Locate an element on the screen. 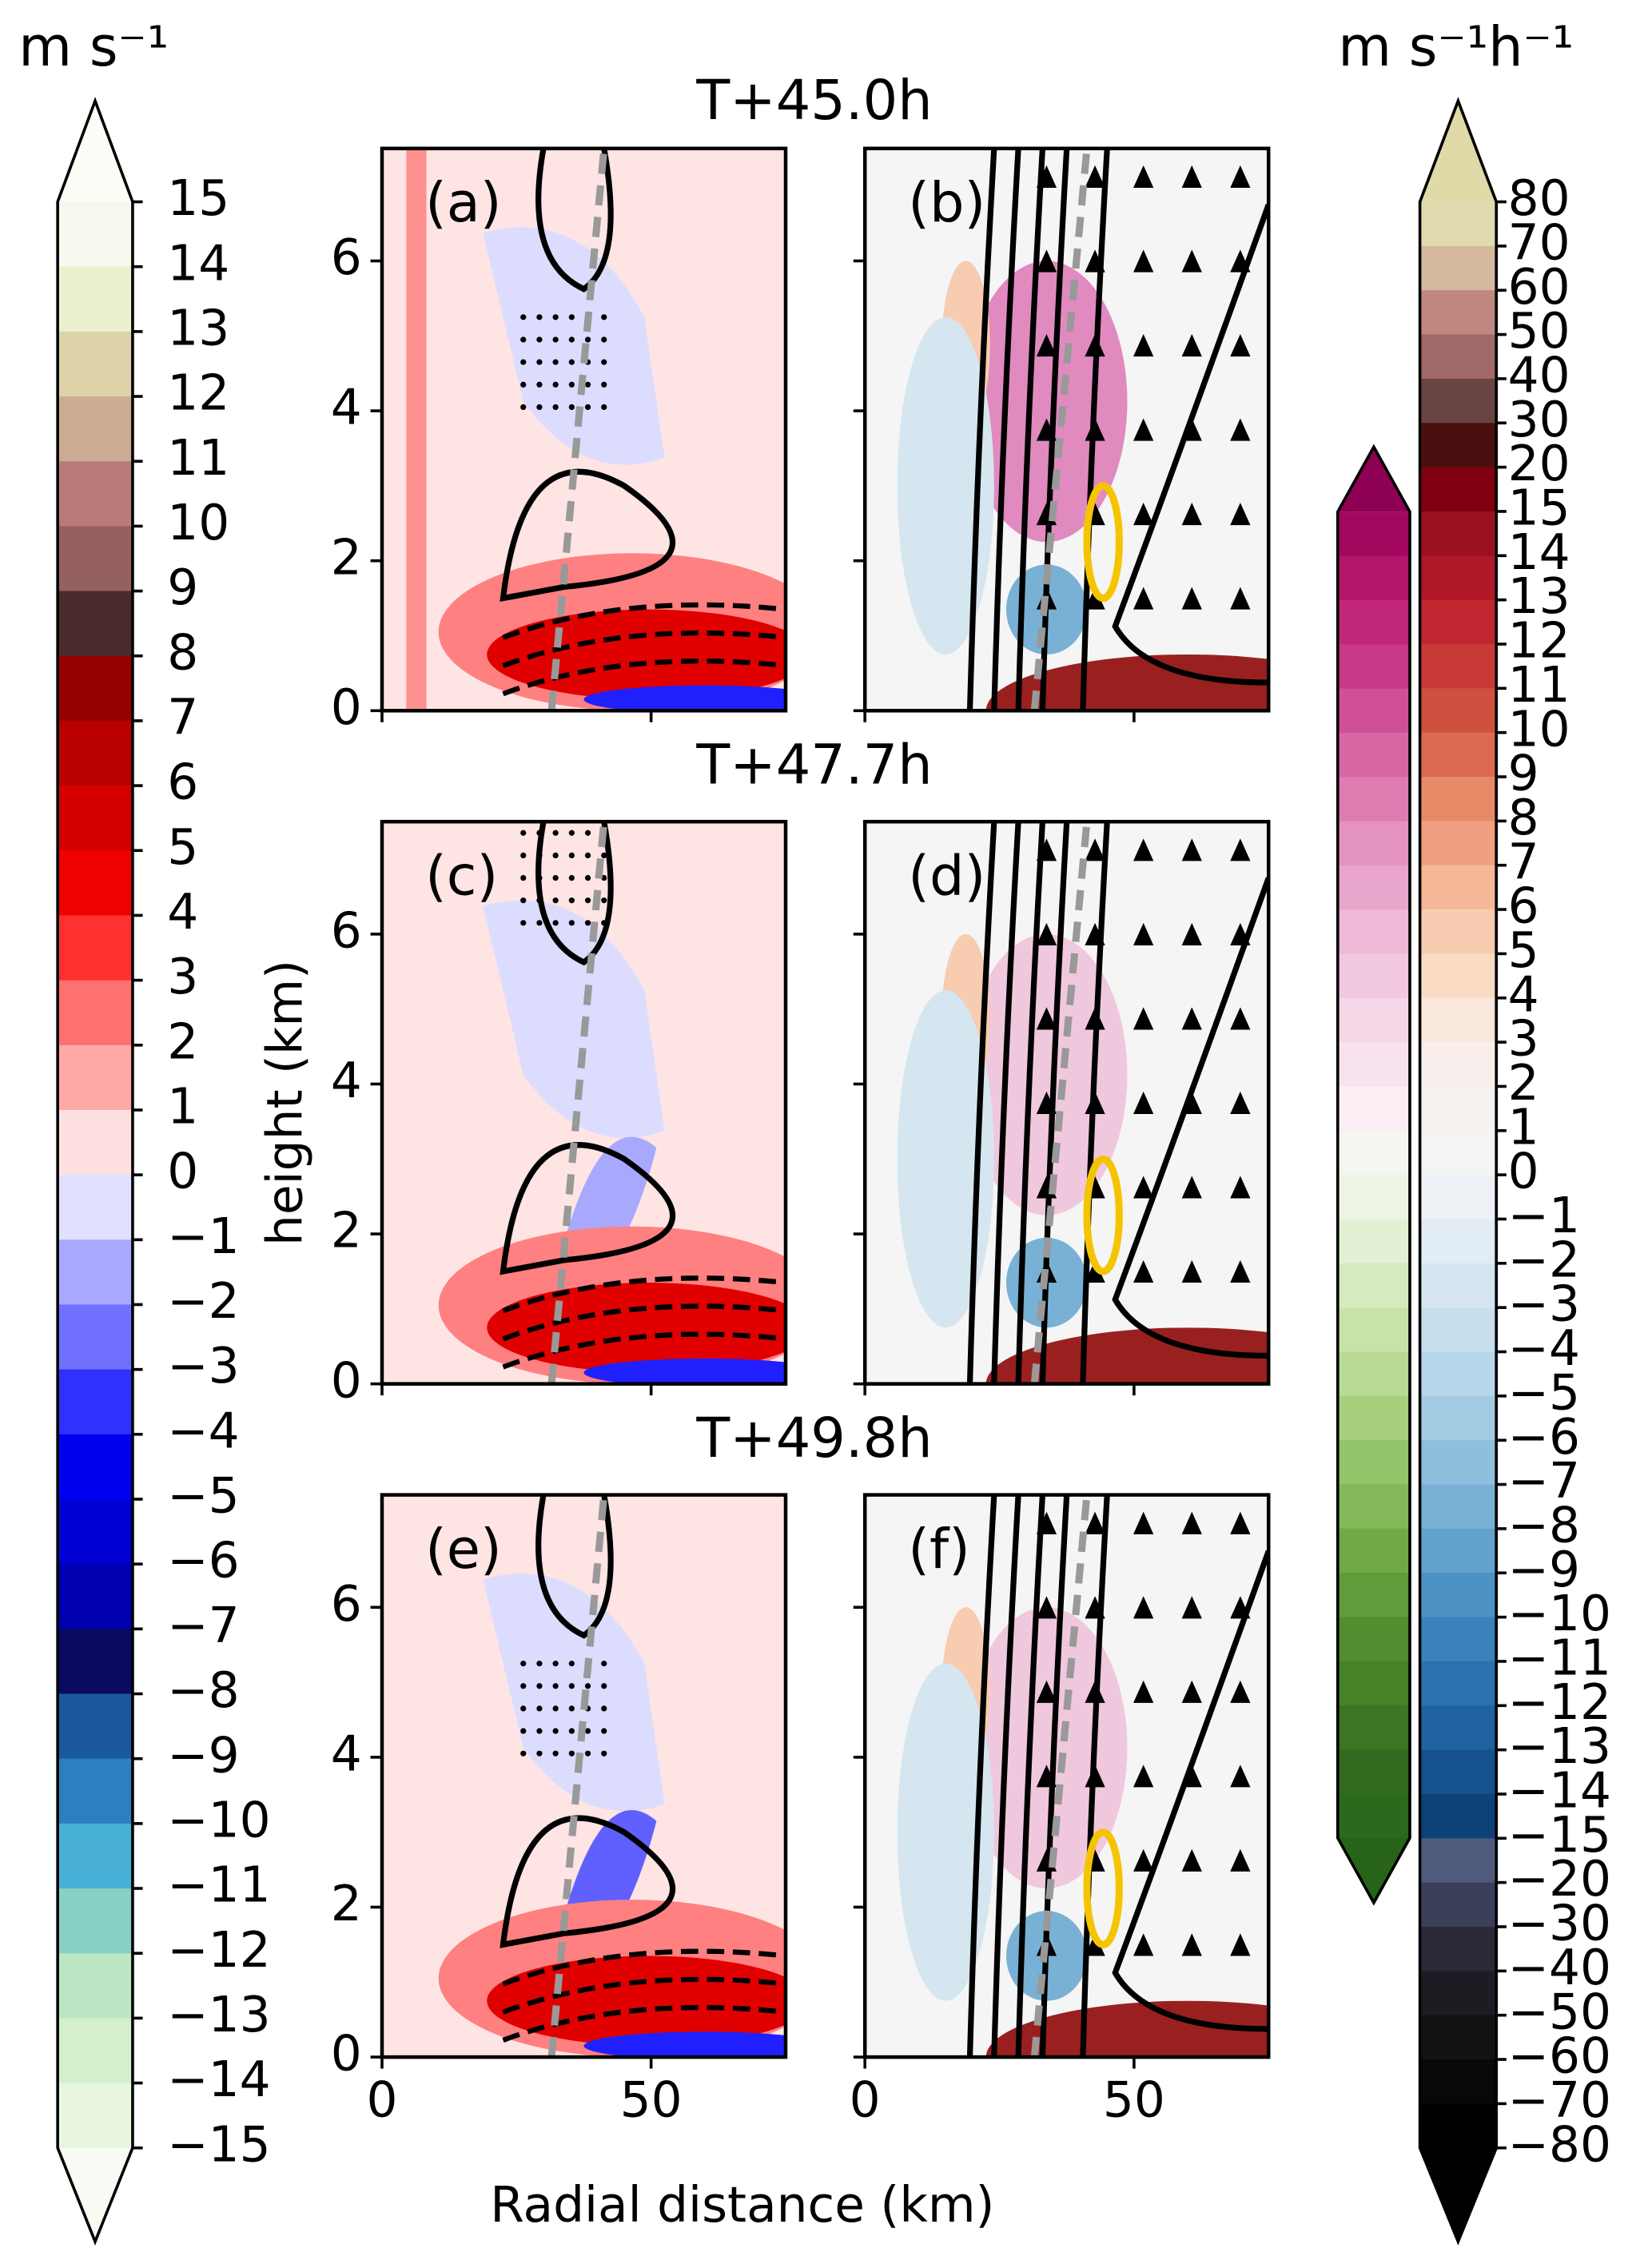  panel-label: (d) is located at coordinates (946, 876).